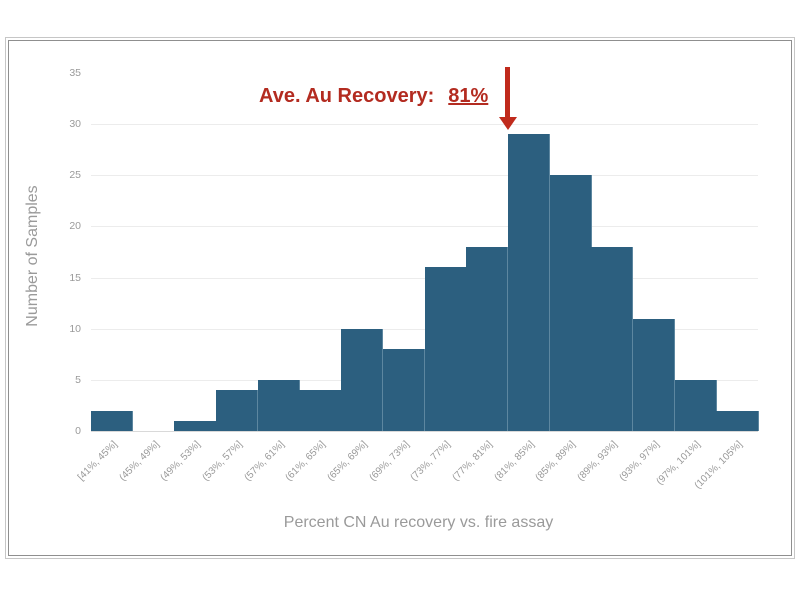  I want to click on y-tick-label: 15, so click(75, 277).